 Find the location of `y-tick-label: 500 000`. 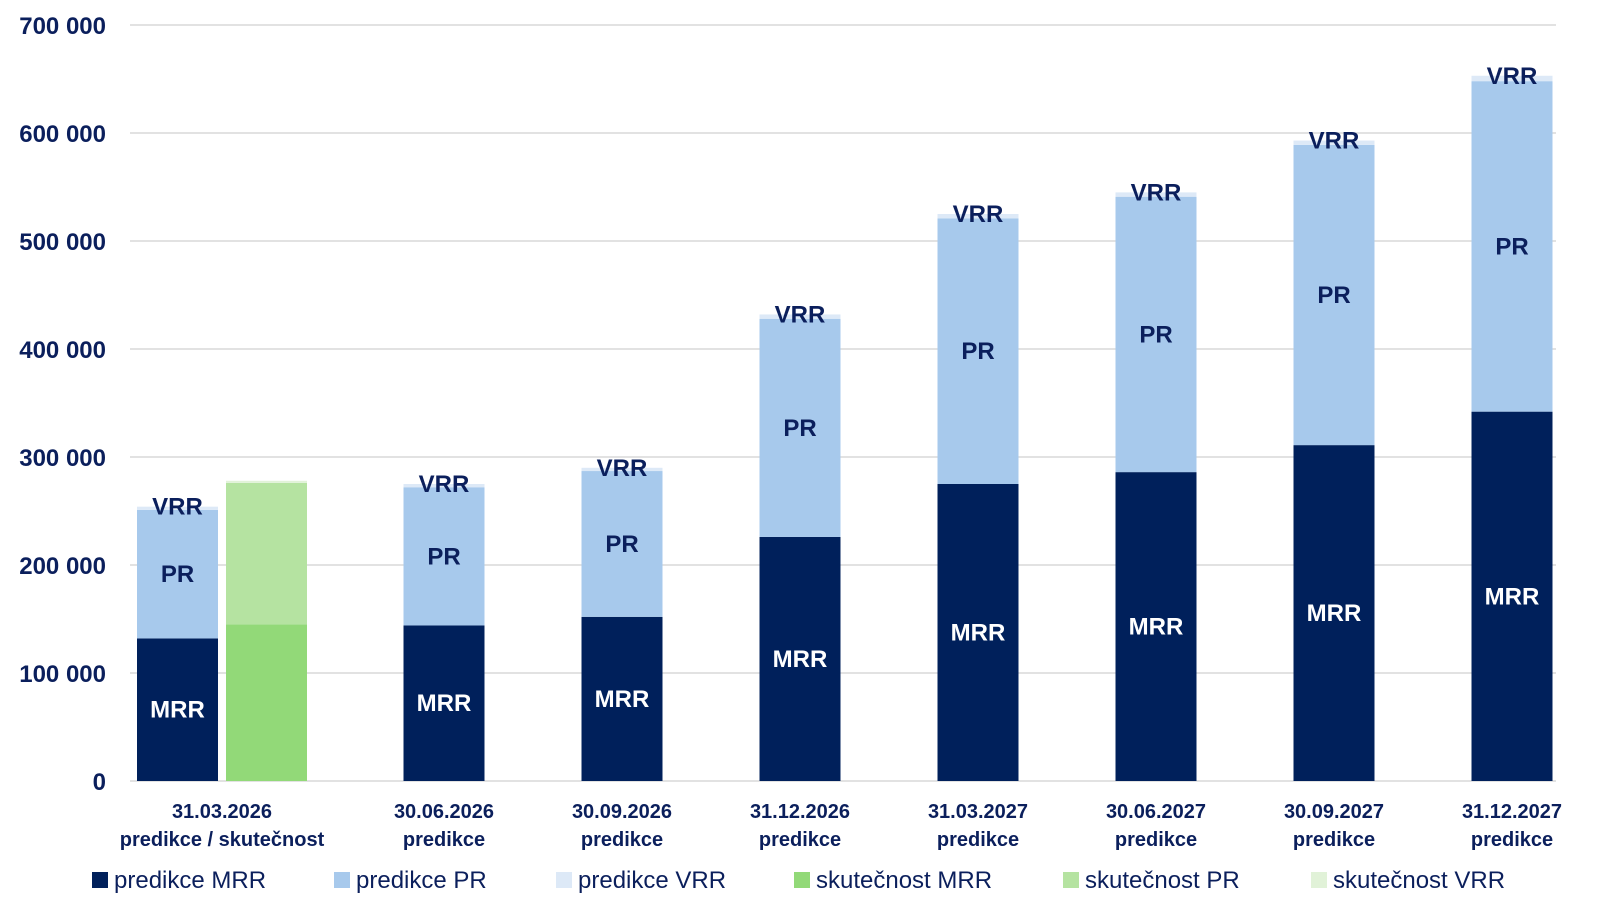

y-tick-label: 500 000 is located at coordinates (62, 242).